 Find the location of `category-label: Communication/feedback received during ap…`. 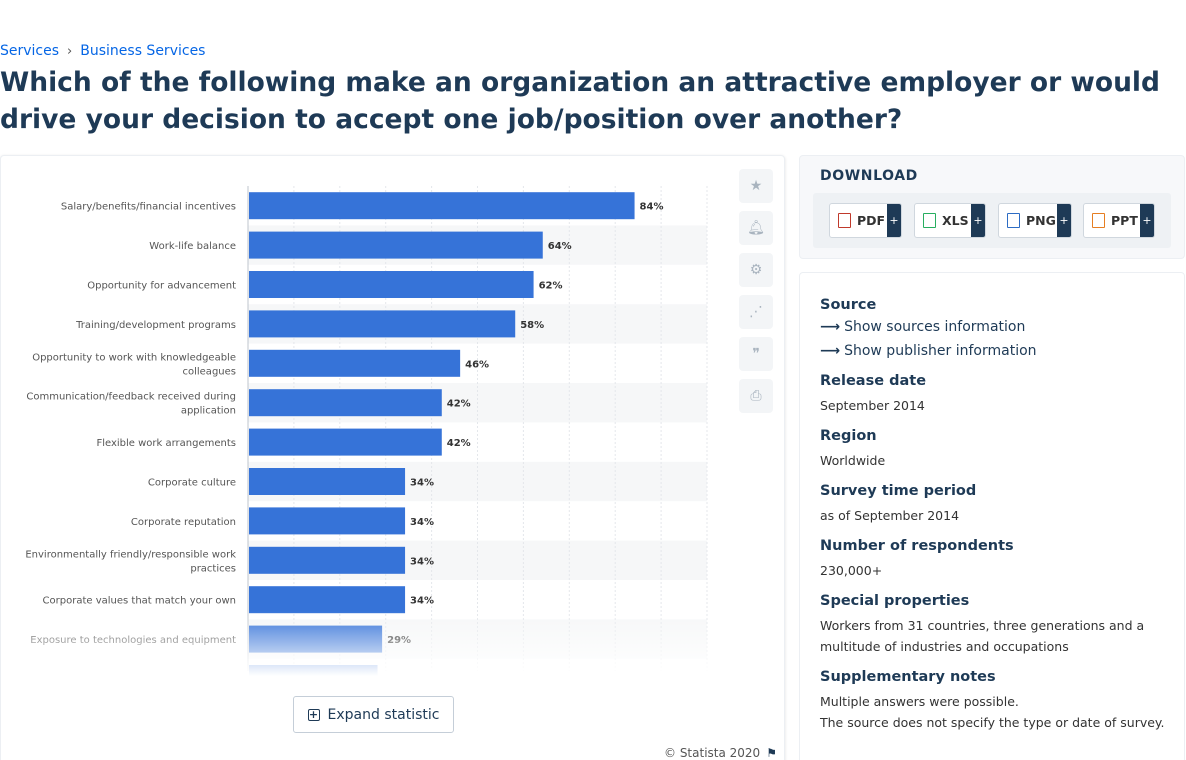

category-label: Communication/feedback received during ap… is located at coordinates (131, 404).